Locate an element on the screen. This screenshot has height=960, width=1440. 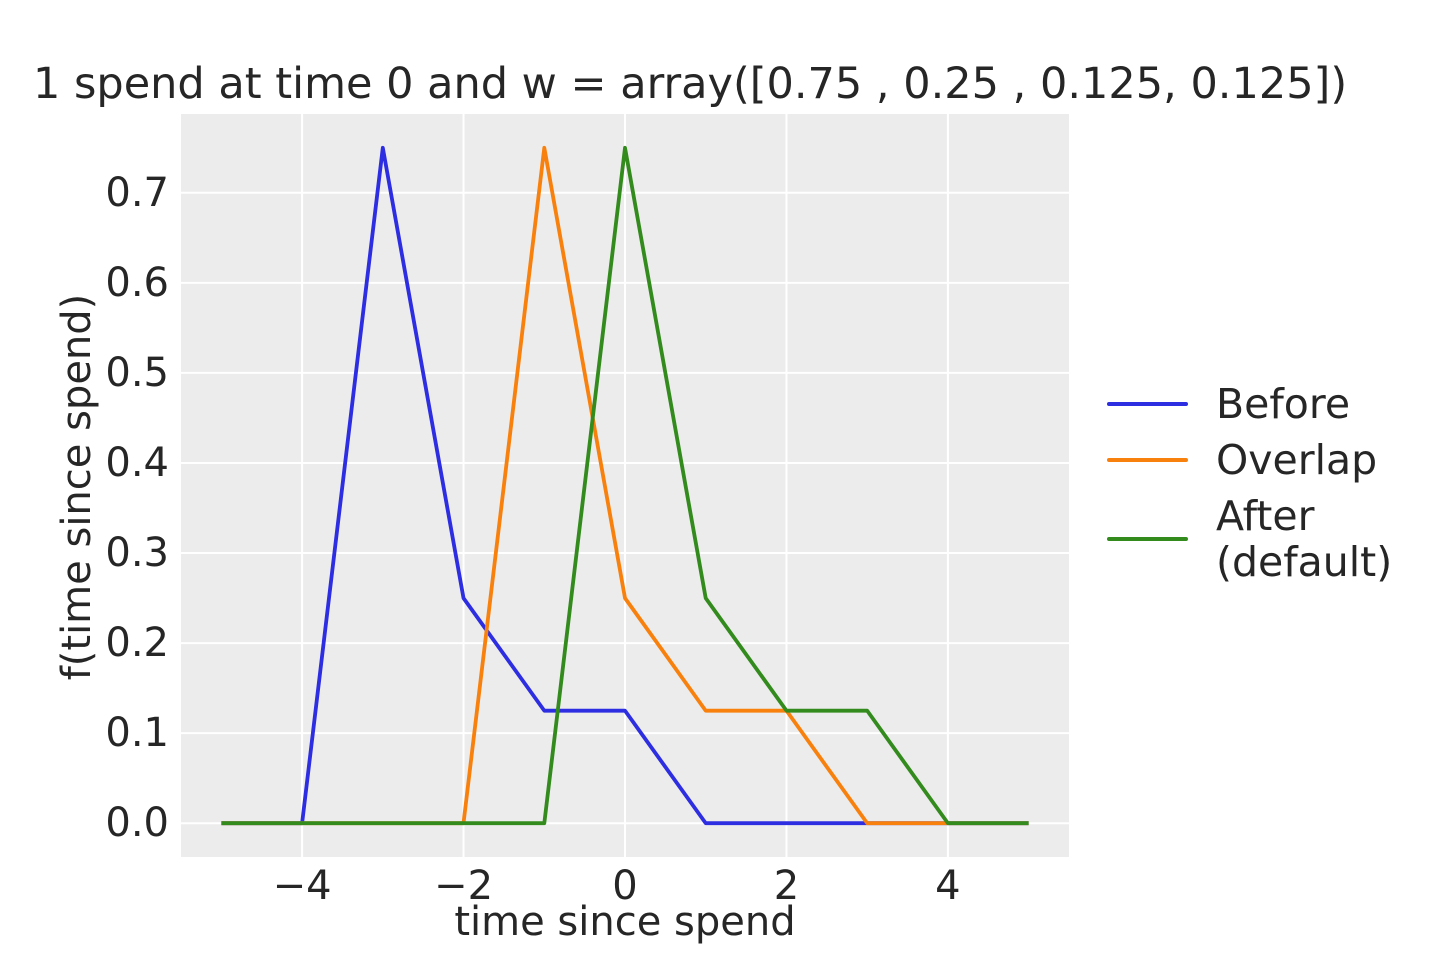
legend-entry: After (default) is located at coordinates (1247, 539).